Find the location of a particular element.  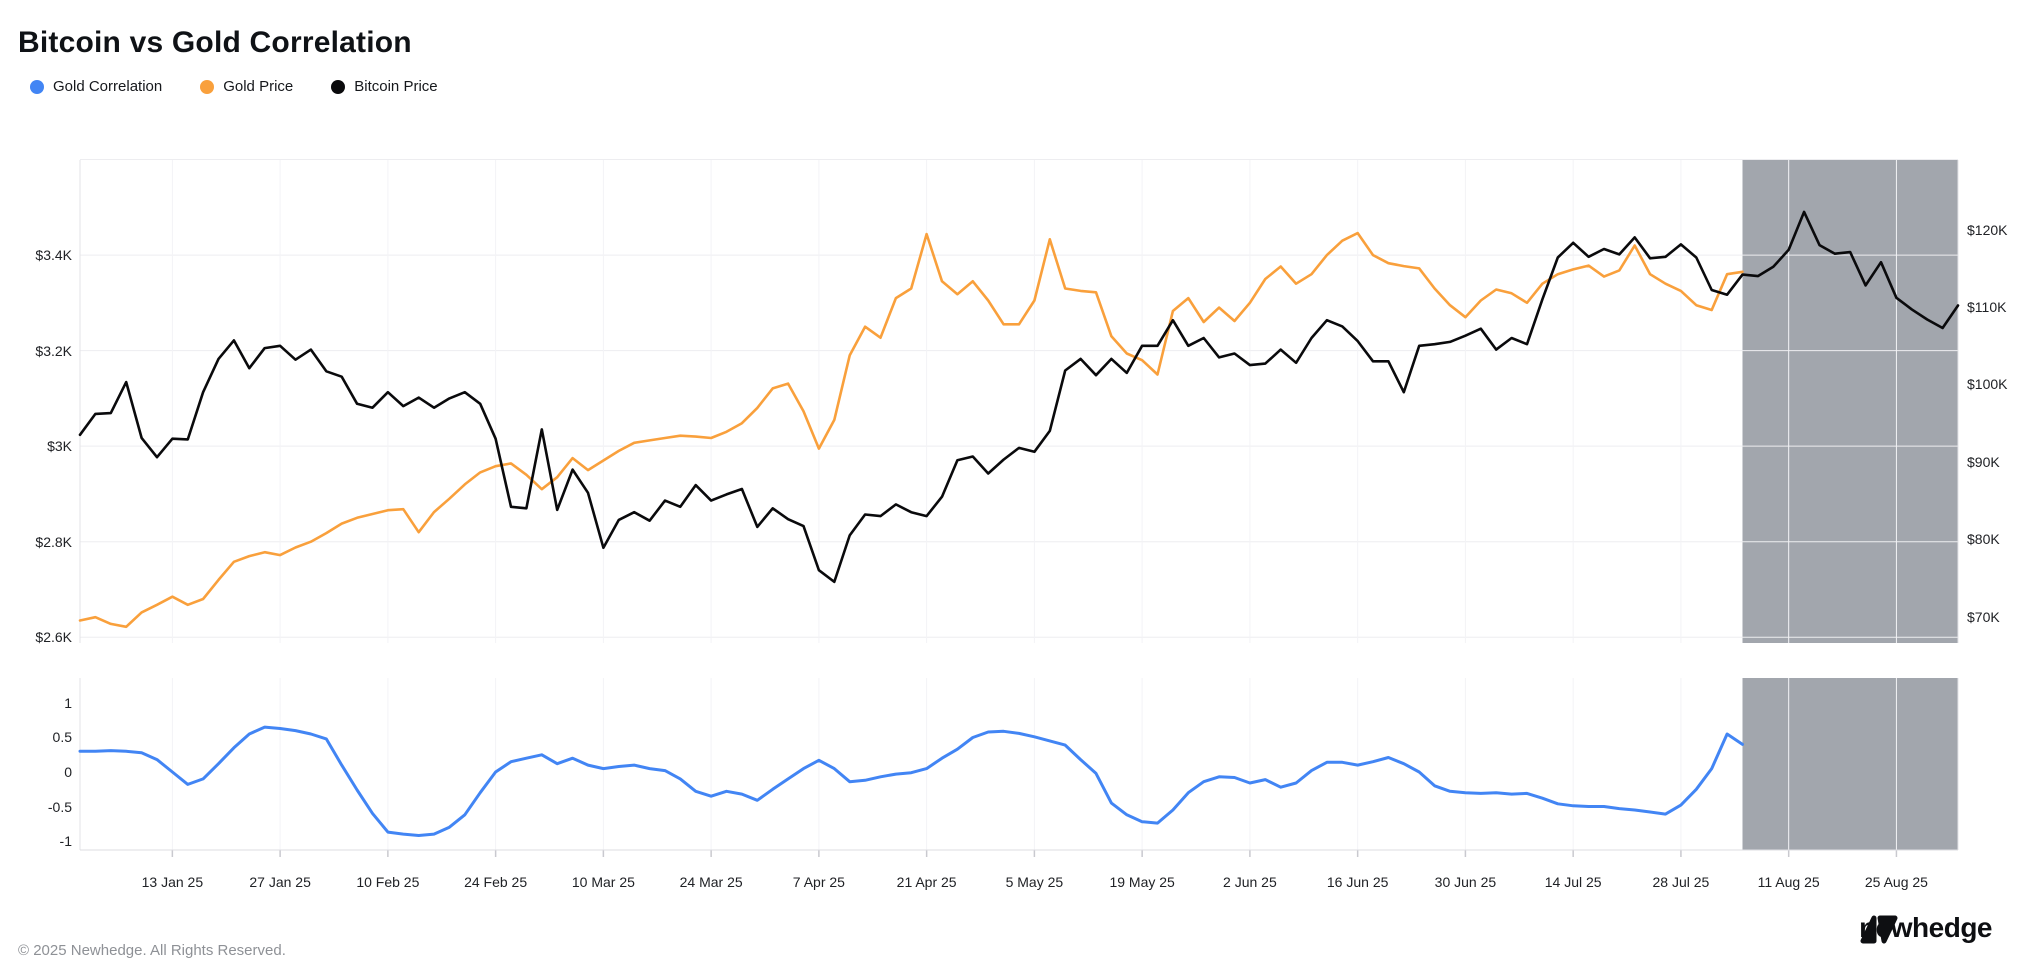

btc-axis-tick-label: $120K is located at coordinates (1987, 229).